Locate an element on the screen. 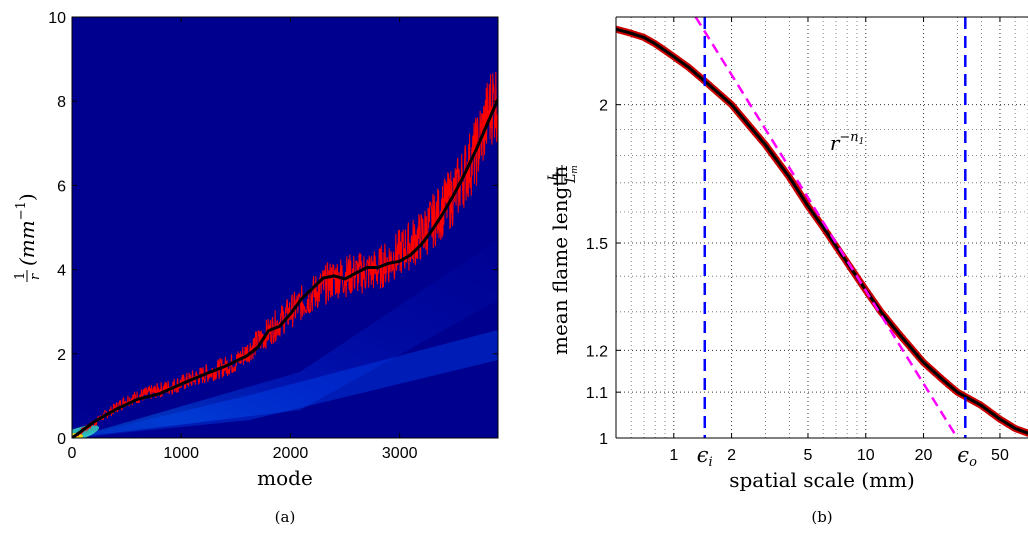 The width and height of the screenshot is (1028, 542). y-label-b-text: mean flame length is located at coordinates (560, 260).